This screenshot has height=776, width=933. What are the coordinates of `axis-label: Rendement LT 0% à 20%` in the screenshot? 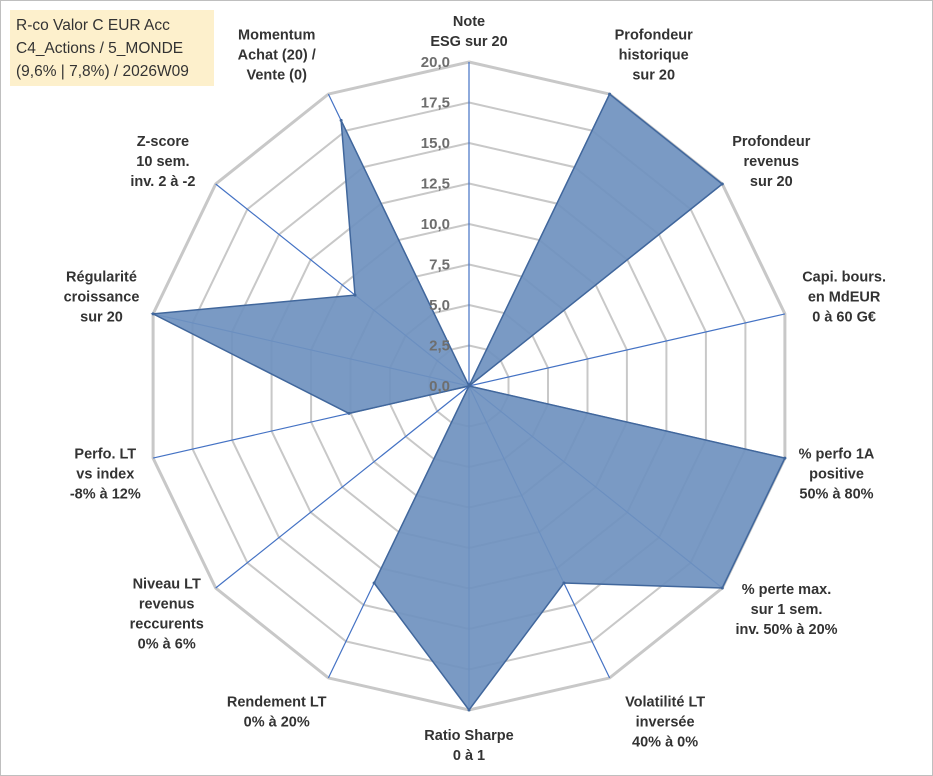 It's located at (277, 713).